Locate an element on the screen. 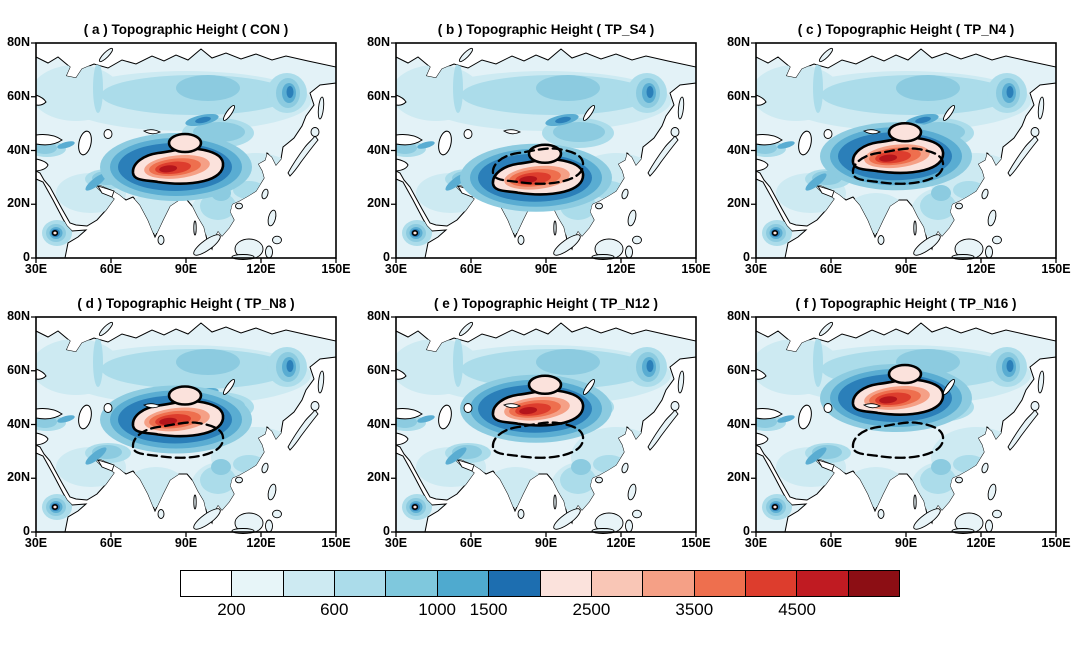 The height and width of the screenshot is (655, 1080). colorbar-tick-label: 3500 is located at coordinates (694, 609).